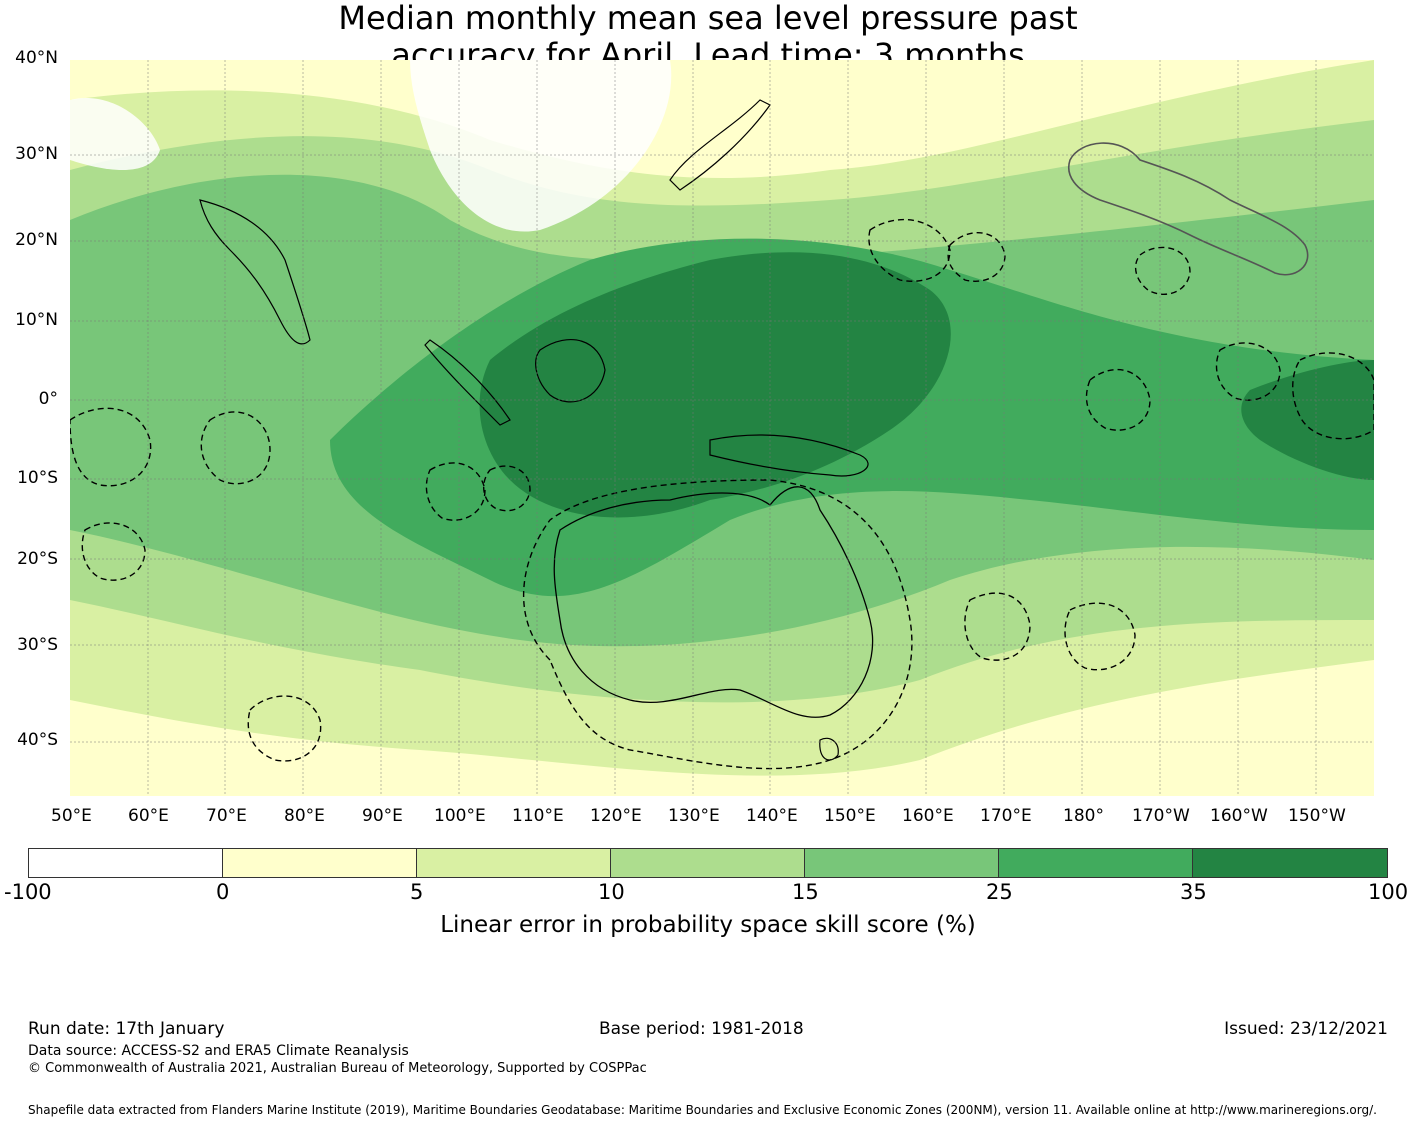  What do you see at coordinates (999, 892) in the screenshot?
I see `colorbar-tick: 25` at bounding box center [999, 892].